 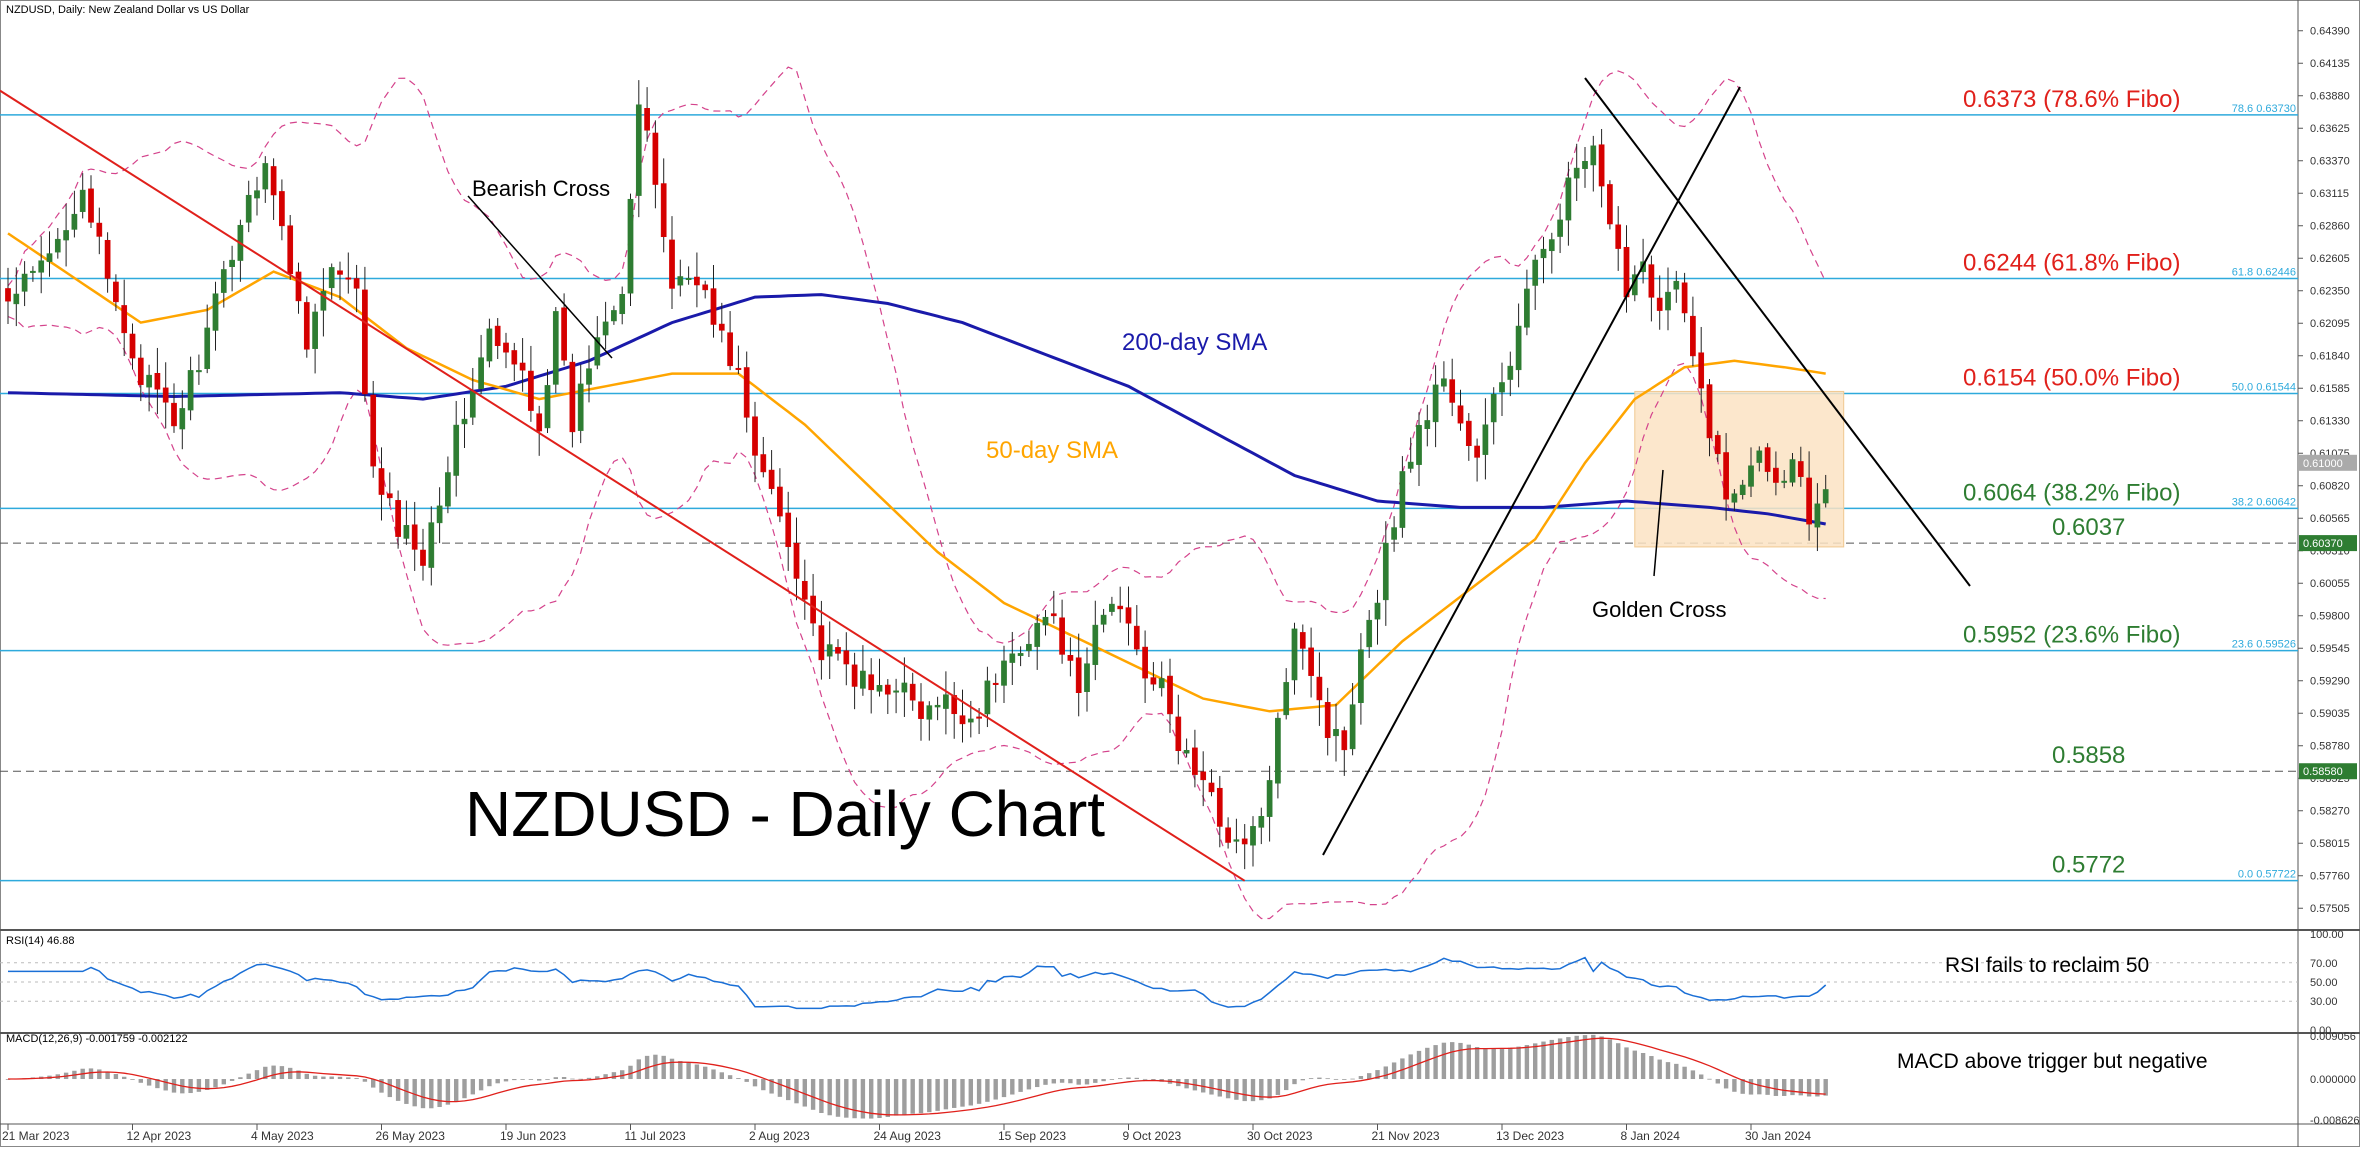 What do you see at coordinates (2071, 99) in the screenshot?
I see `fibo-label-0: 0.6373 (78.6% Fibo)` at bounding box center [2071, 99].